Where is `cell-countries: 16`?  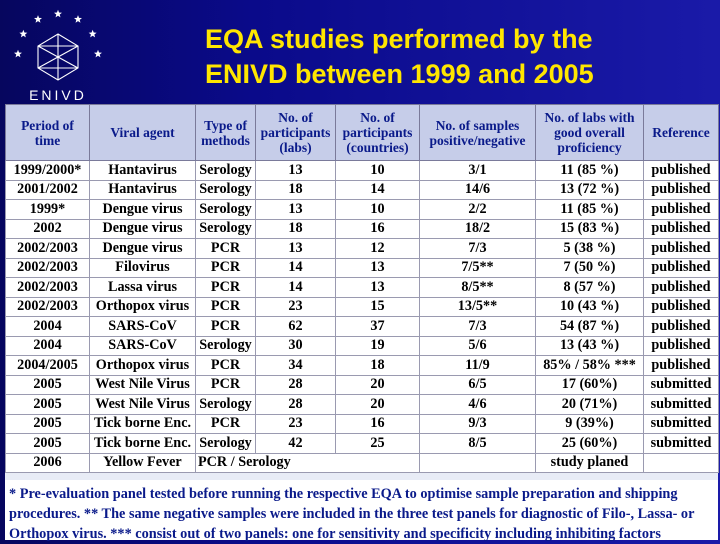
cell-countries: 16 is located at coordinates (377, 228).